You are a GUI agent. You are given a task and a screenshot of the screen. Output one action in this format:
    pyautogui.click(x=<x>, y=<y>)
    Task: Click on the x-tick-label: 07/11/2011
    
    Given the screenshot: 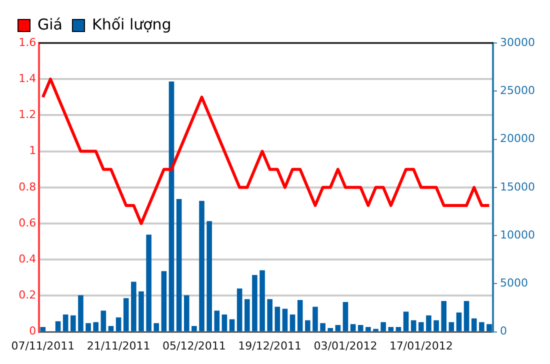 What is the action you would take?
    pyautogui.click(x=43, y=345)
    